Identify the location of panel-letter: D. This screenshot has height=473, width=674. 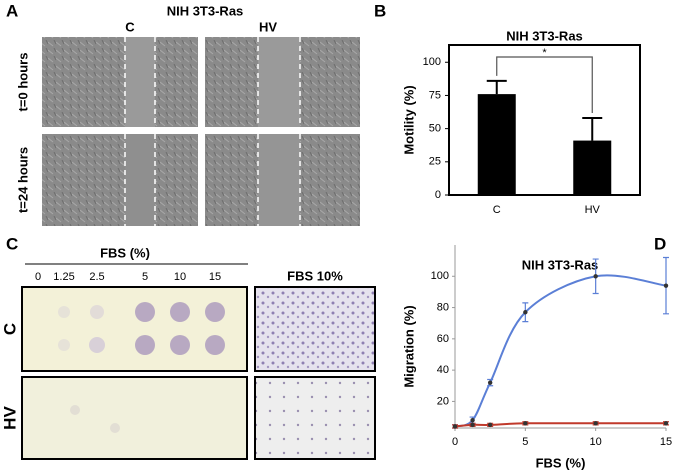
(660, 243).